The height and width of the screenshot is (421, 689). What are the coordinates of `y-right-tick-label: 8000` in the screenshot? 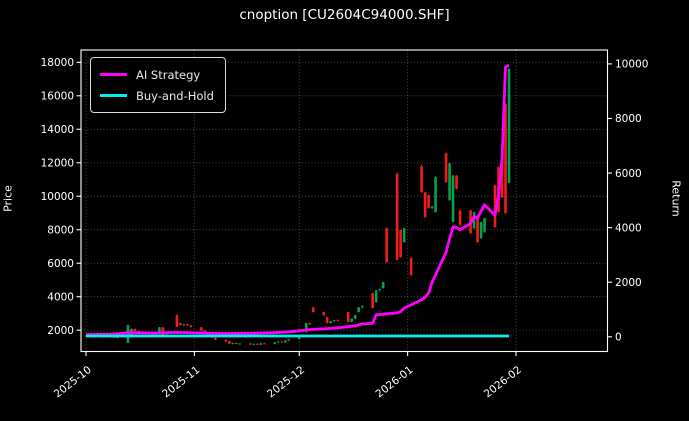 It's located at (628, 119).